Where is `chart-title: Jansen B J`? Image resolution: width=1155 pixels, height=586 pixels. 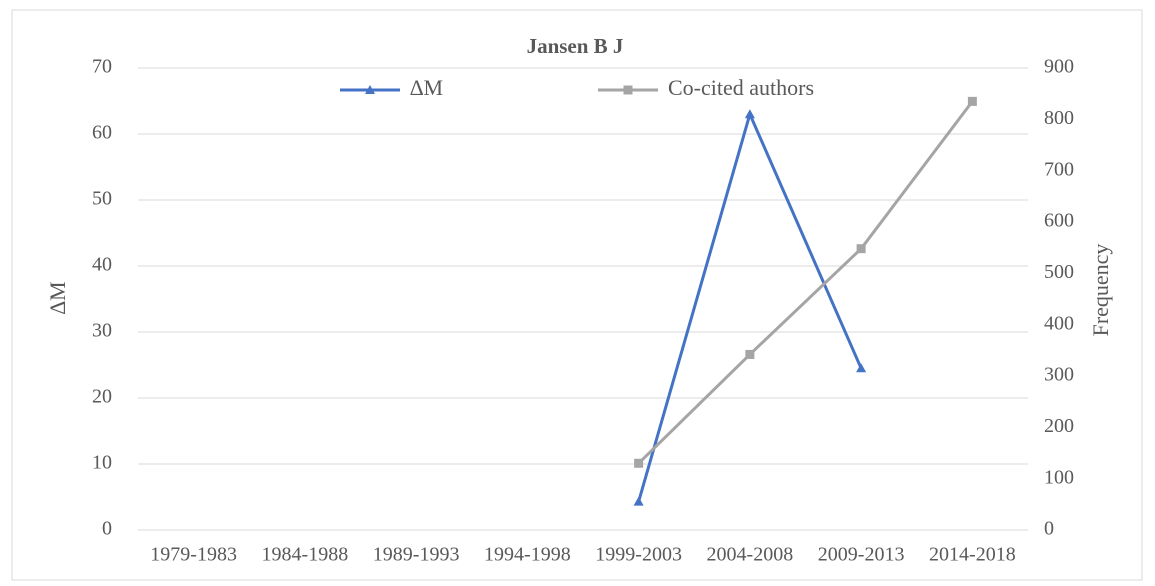
chart-title: Jansen B J is located at coordinates (575, 46).